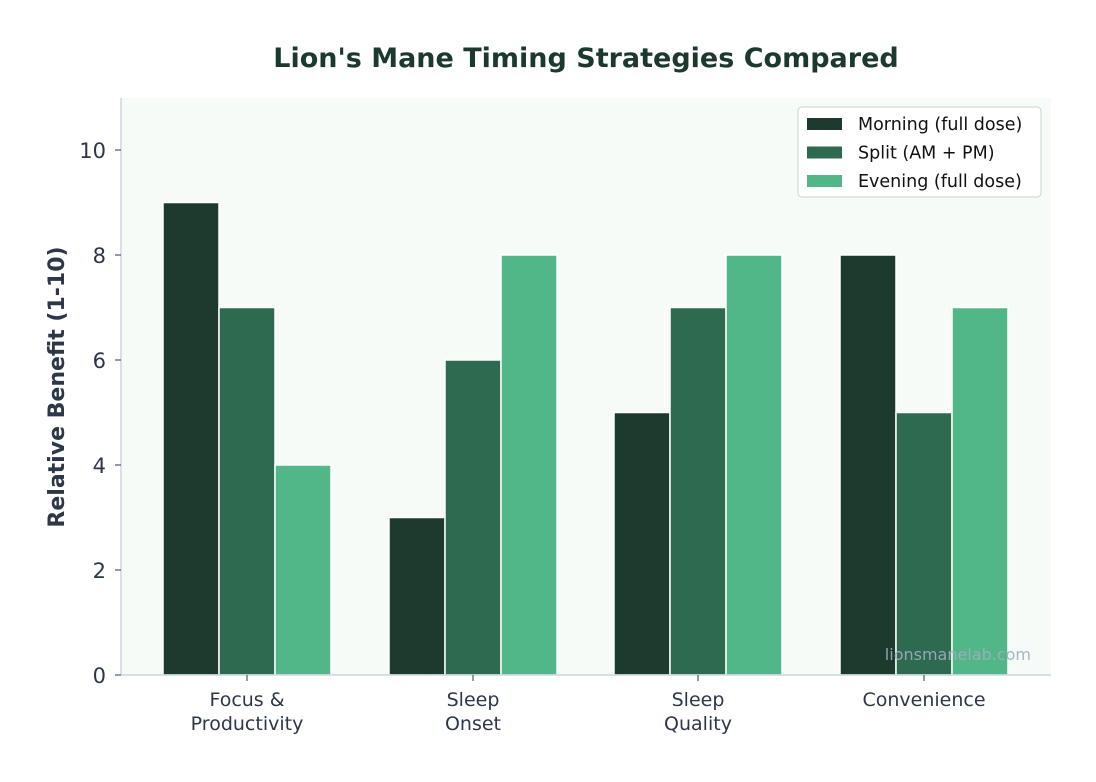 The height and width of the screenshot is (782, 1096). I want to click on y-tick-label: 0, so click(99, 676).